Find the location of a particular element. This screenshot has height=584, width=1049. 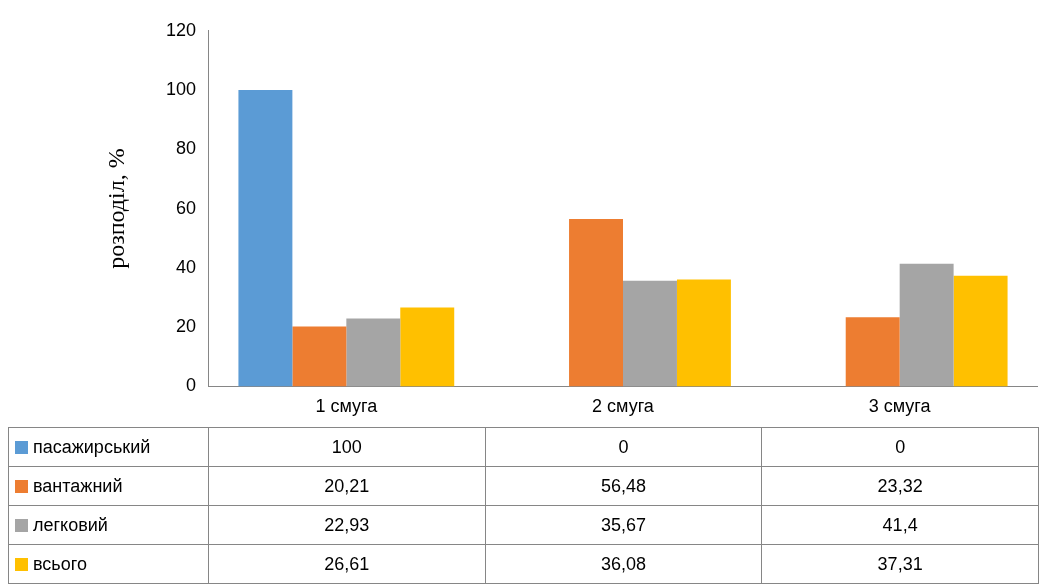

x-tick-label: 3 смуга is located at coordinates (900, 406).